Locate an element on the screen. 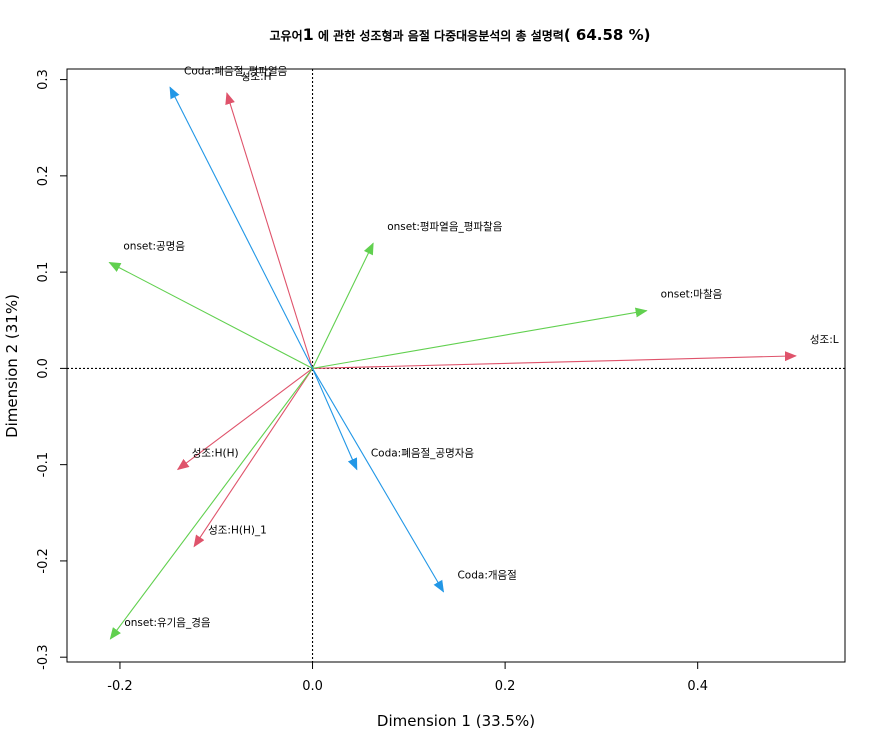  title-prefix: 고유어 is located at coordinates (286, 35).